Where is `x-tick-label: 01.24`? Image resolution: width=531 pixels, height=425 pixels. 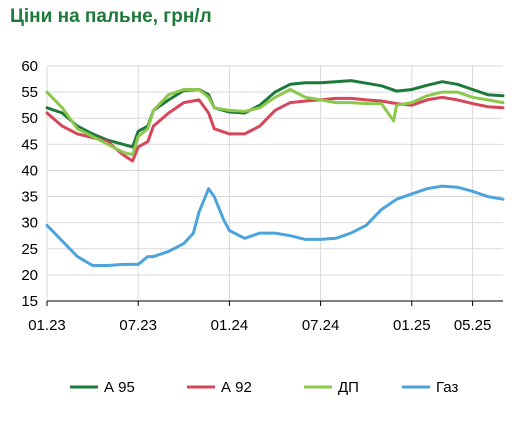
x-tick-label: 01.24 is located at coordinates (230, 325).